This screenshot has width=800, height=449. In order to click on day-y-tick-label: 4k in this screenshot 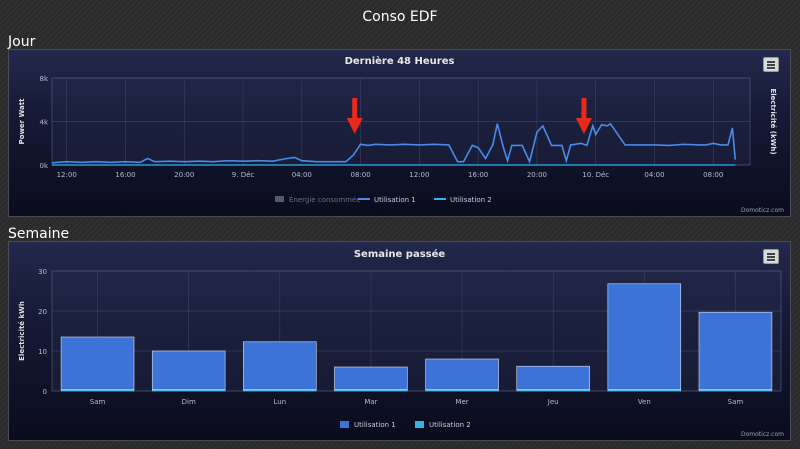, I will do `click(43, 123)`.